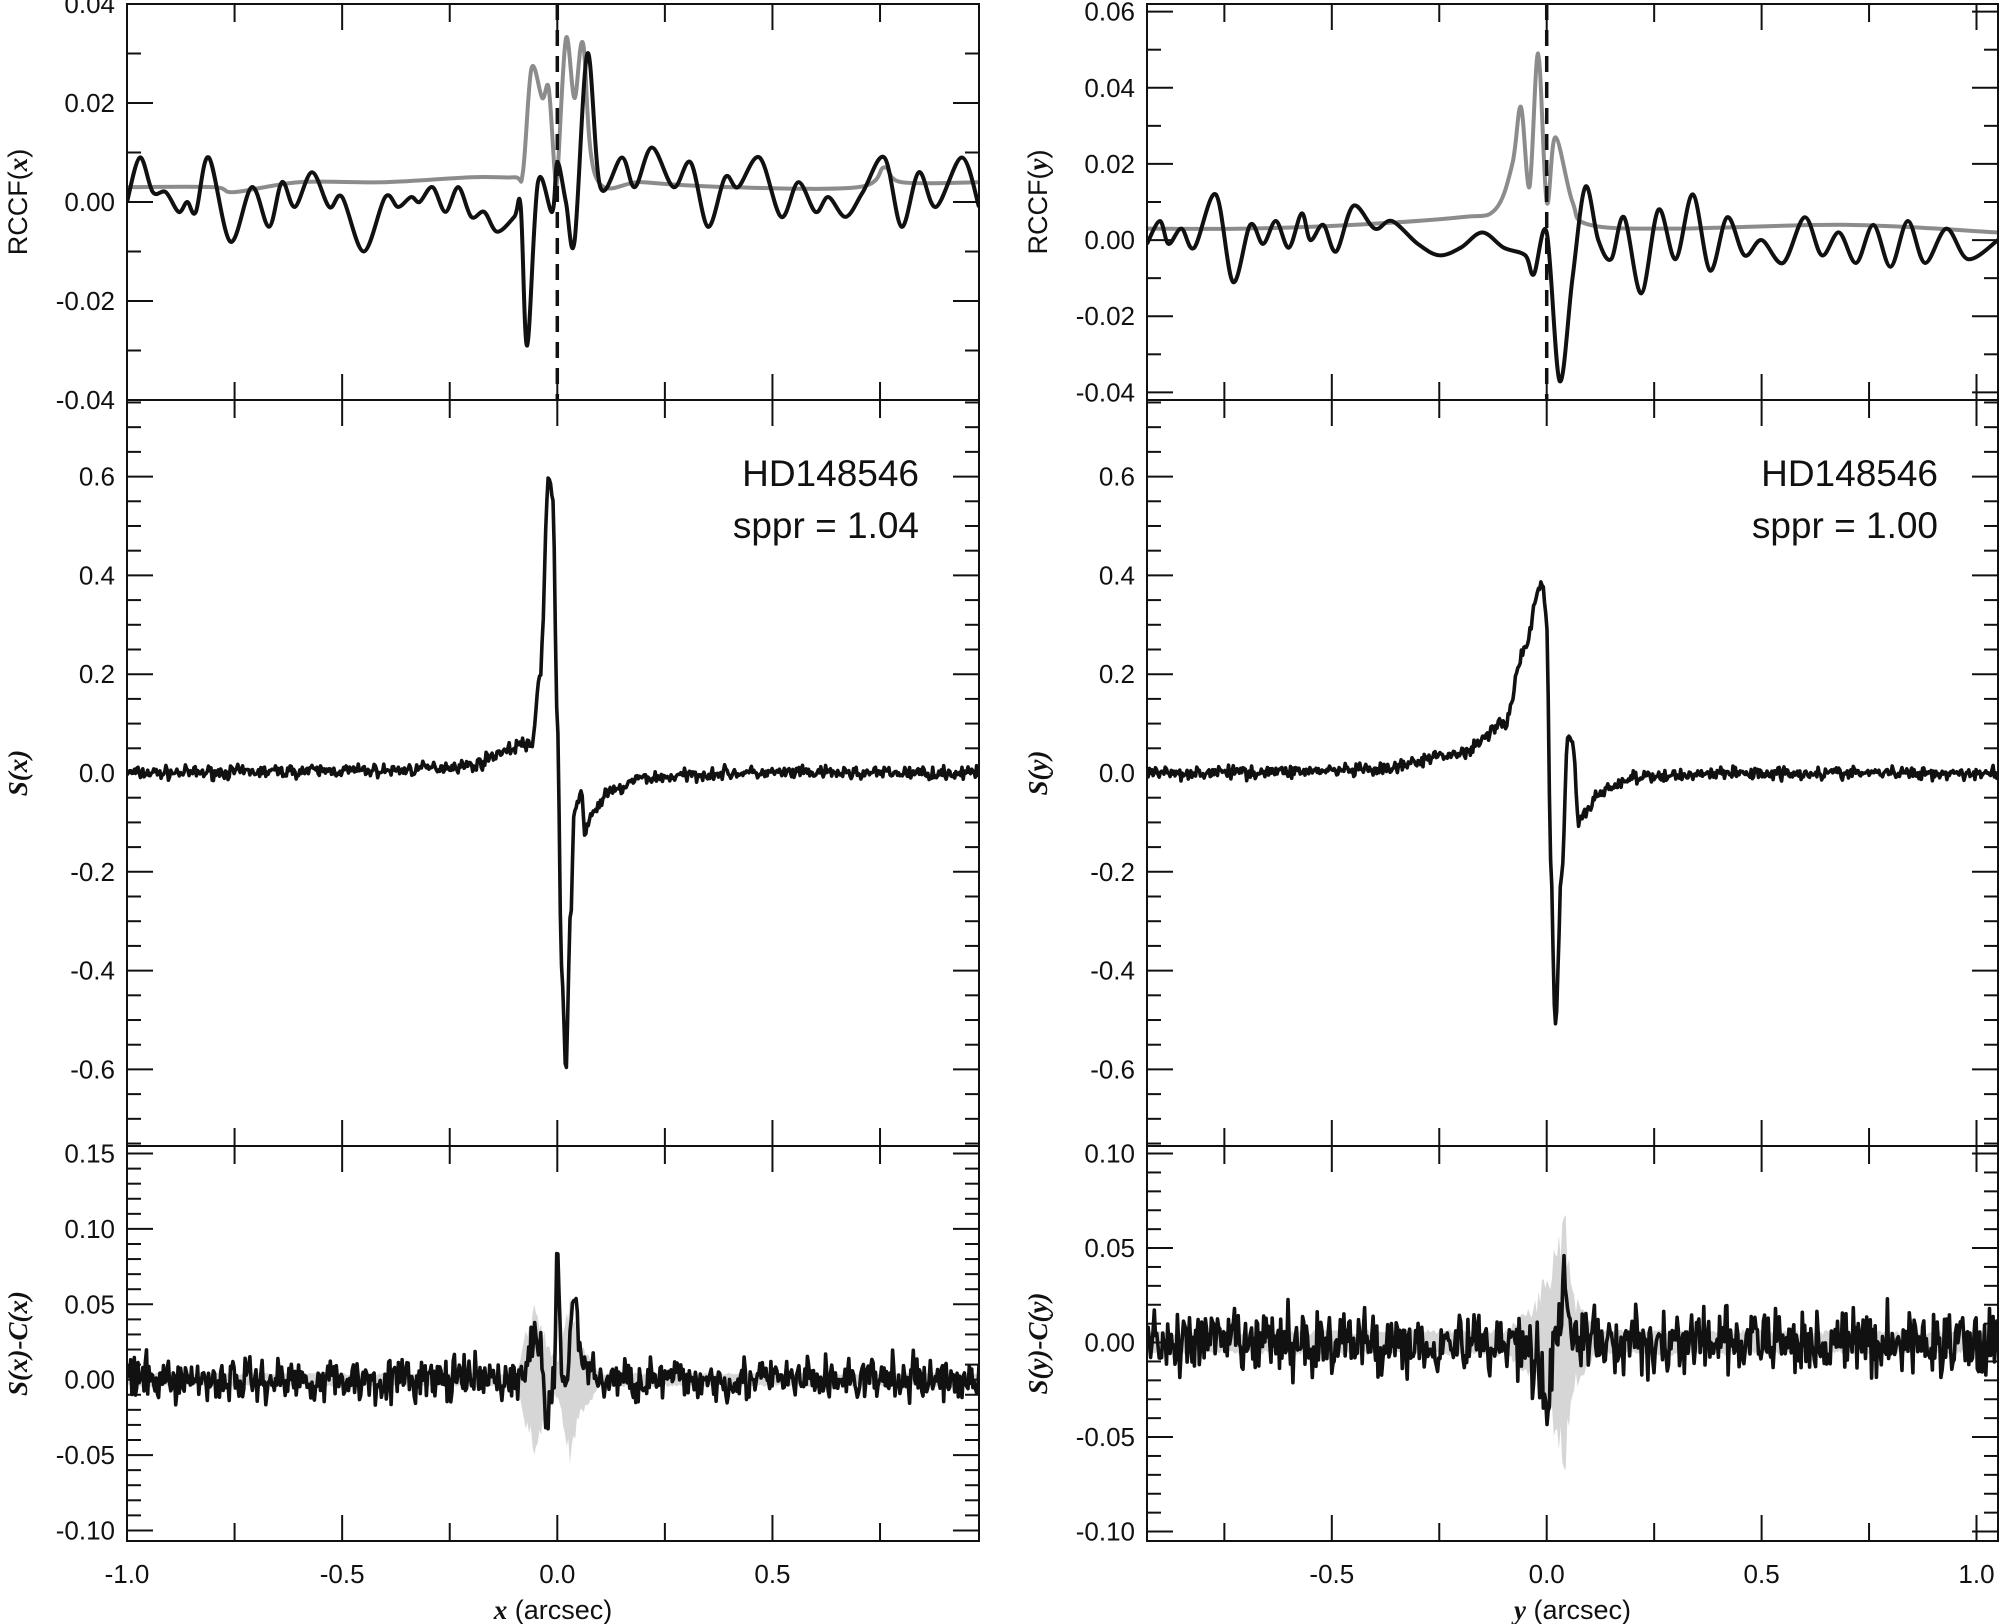  I want to click on panel-rccf-y: 0.06 0.04 0.02 0.00 -0.02 -0.04 RCCF(y), so click(1511, 203).